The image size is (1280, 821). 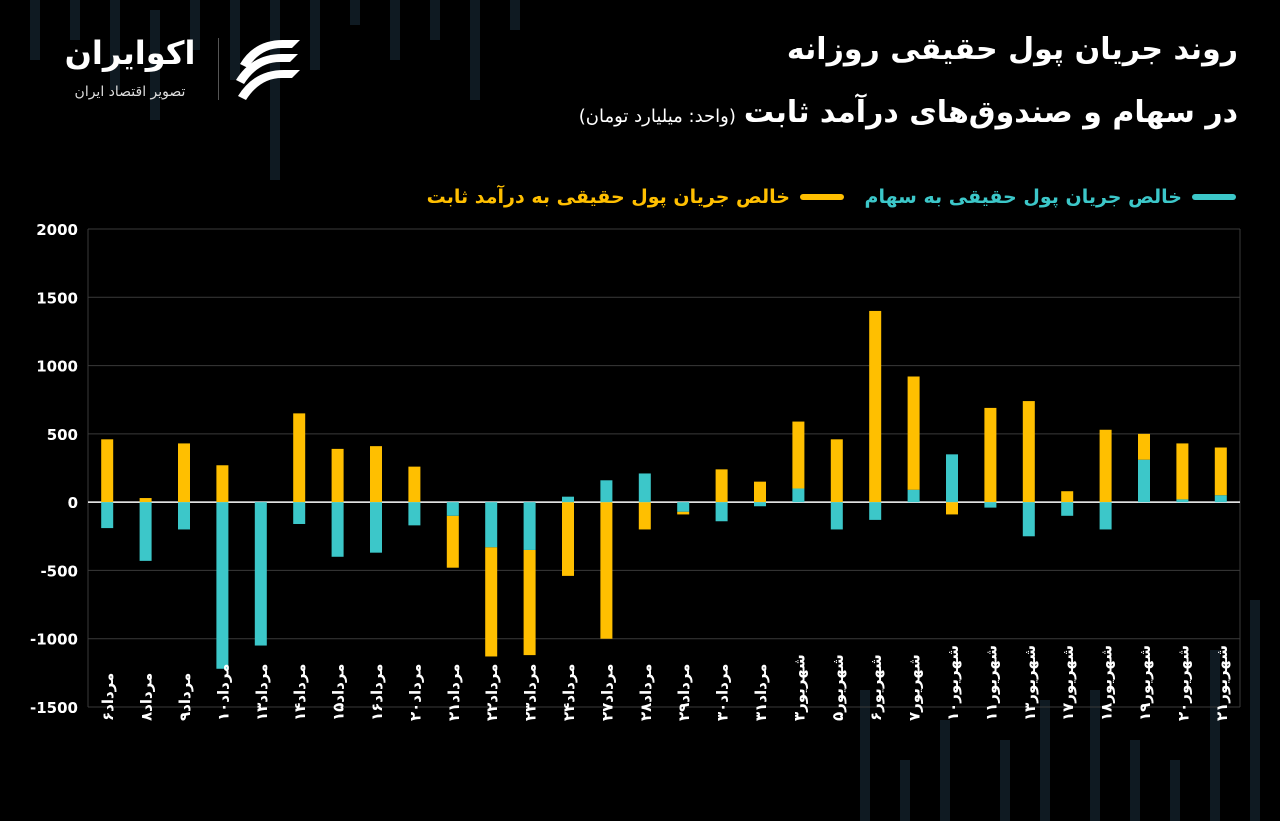 I want to click on x-tick-label: شهریور۱۹, so click(x=1145, y=683).